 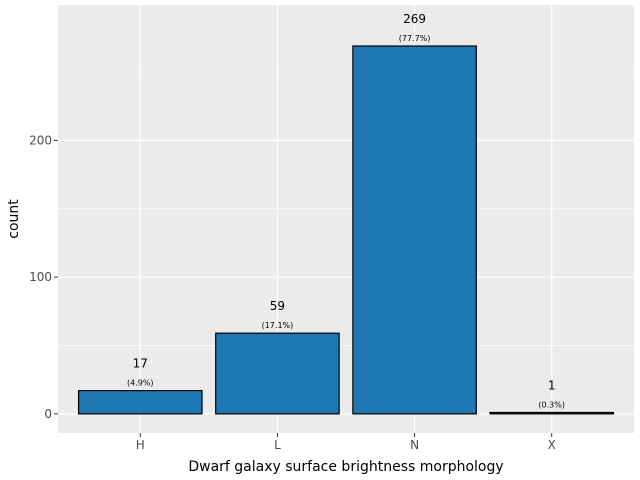 What do you see at coordinates (552, 445) in the screenshot?
I see `x-tick-label: X` at bounding box center [552, 445].